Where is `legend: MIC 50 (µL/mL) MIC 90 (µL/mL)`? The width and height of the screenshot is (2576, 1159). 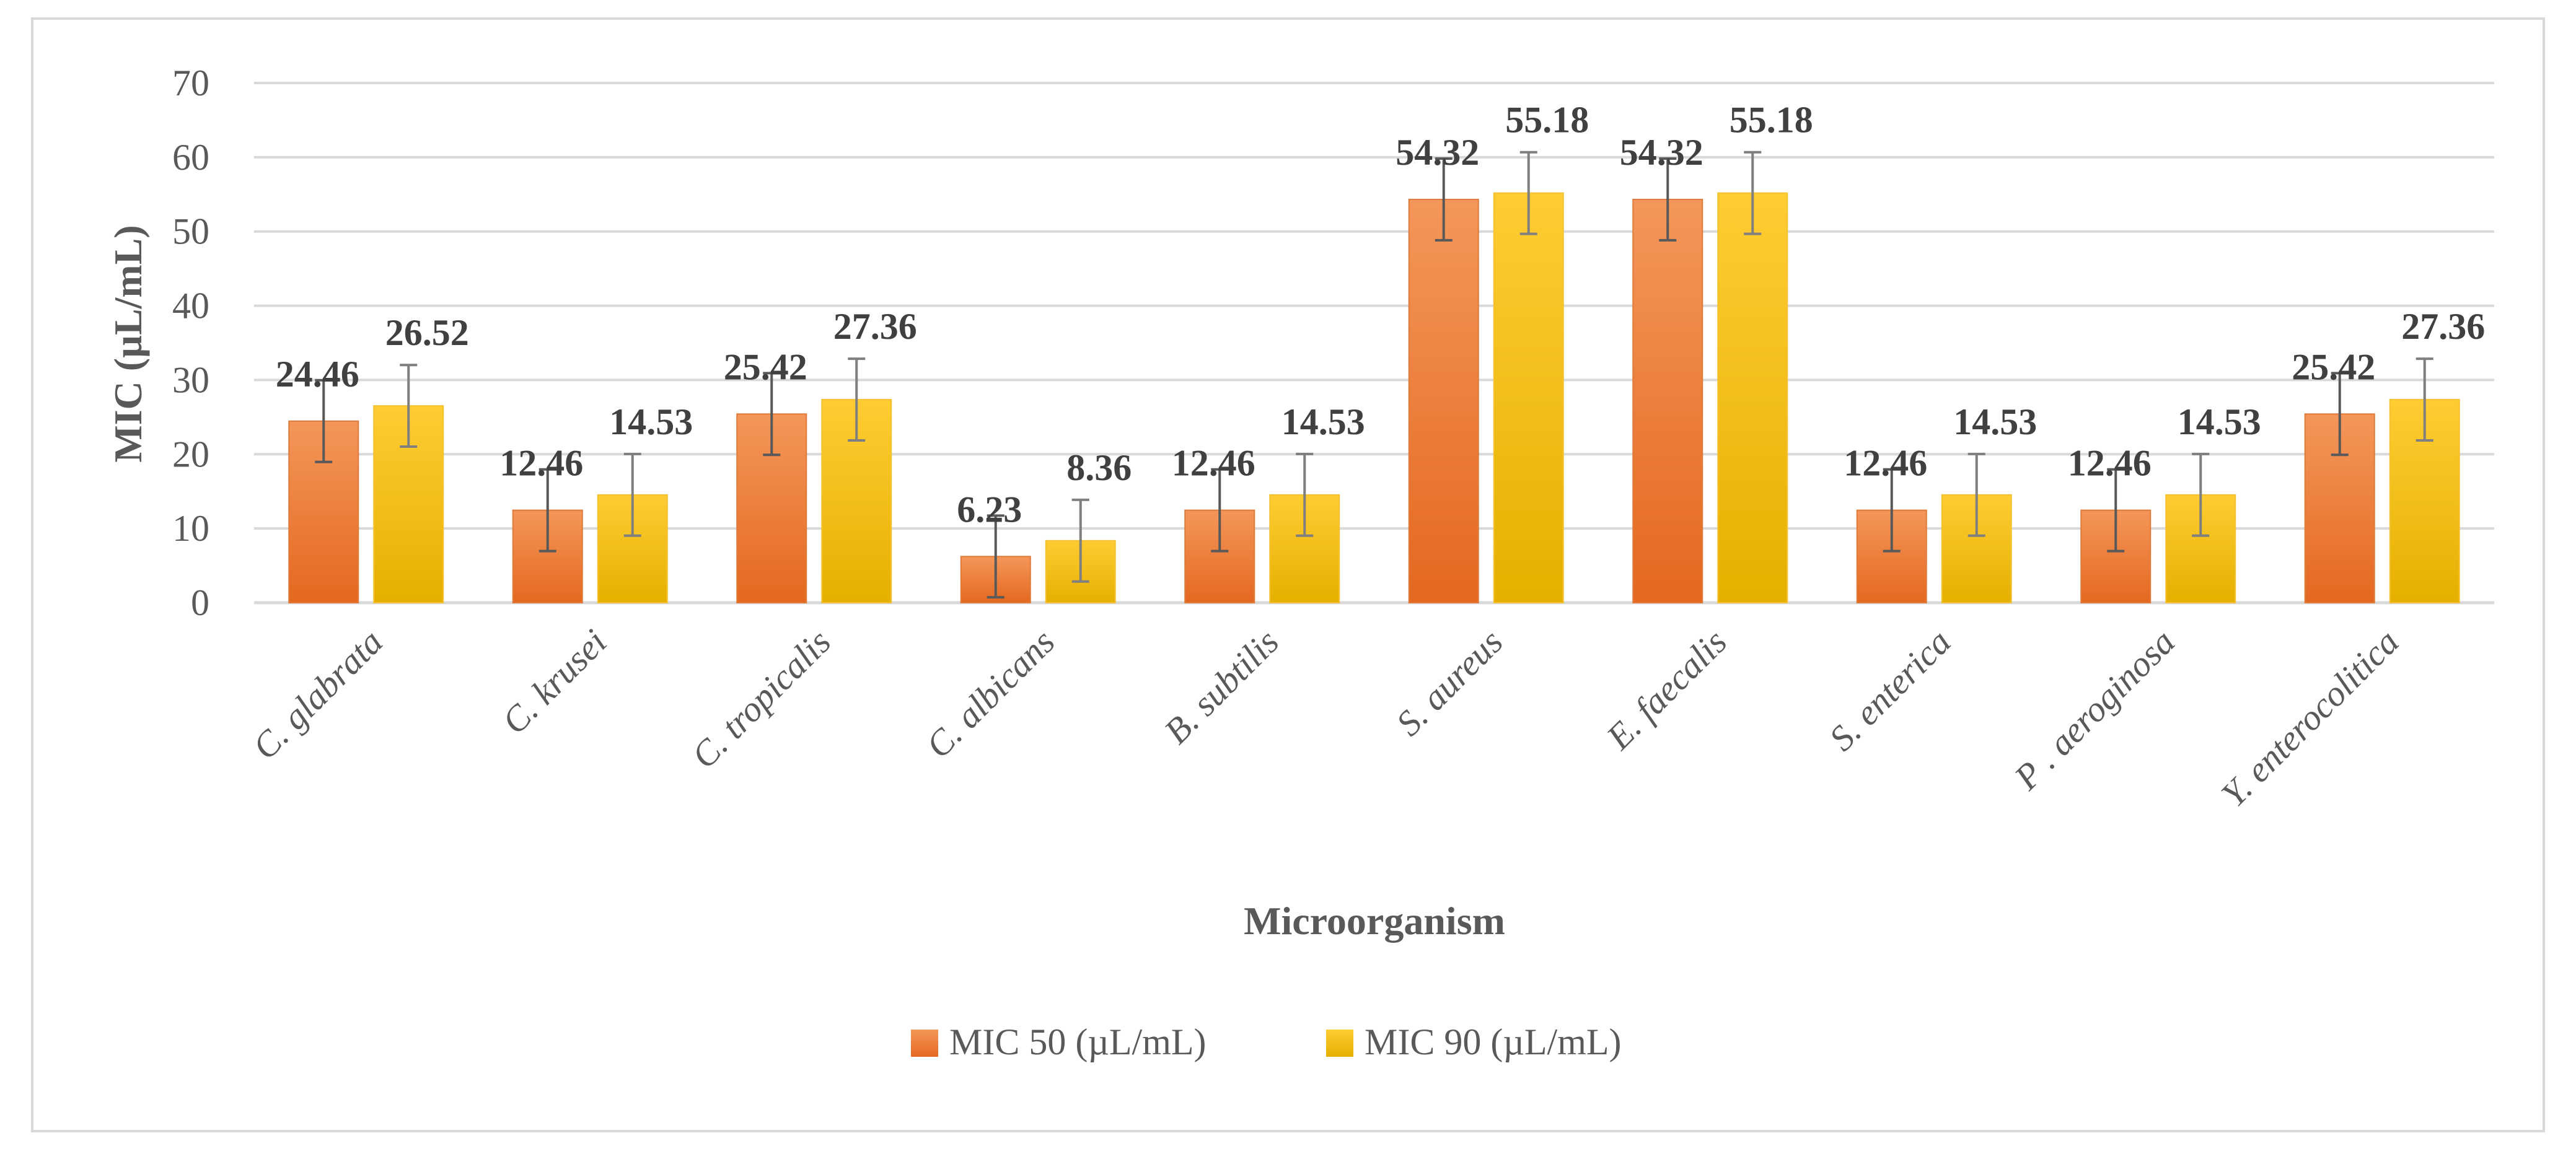
legend: MIC 50 (µL/mL) MIC 90 (µL/mL) is located at coordinates (1266, 1041).